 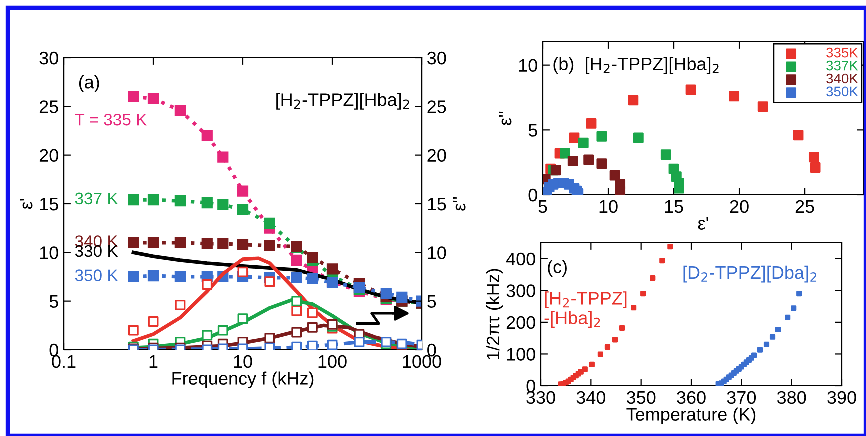 I want to click on annotation: (a), so click(x=89, y=84).